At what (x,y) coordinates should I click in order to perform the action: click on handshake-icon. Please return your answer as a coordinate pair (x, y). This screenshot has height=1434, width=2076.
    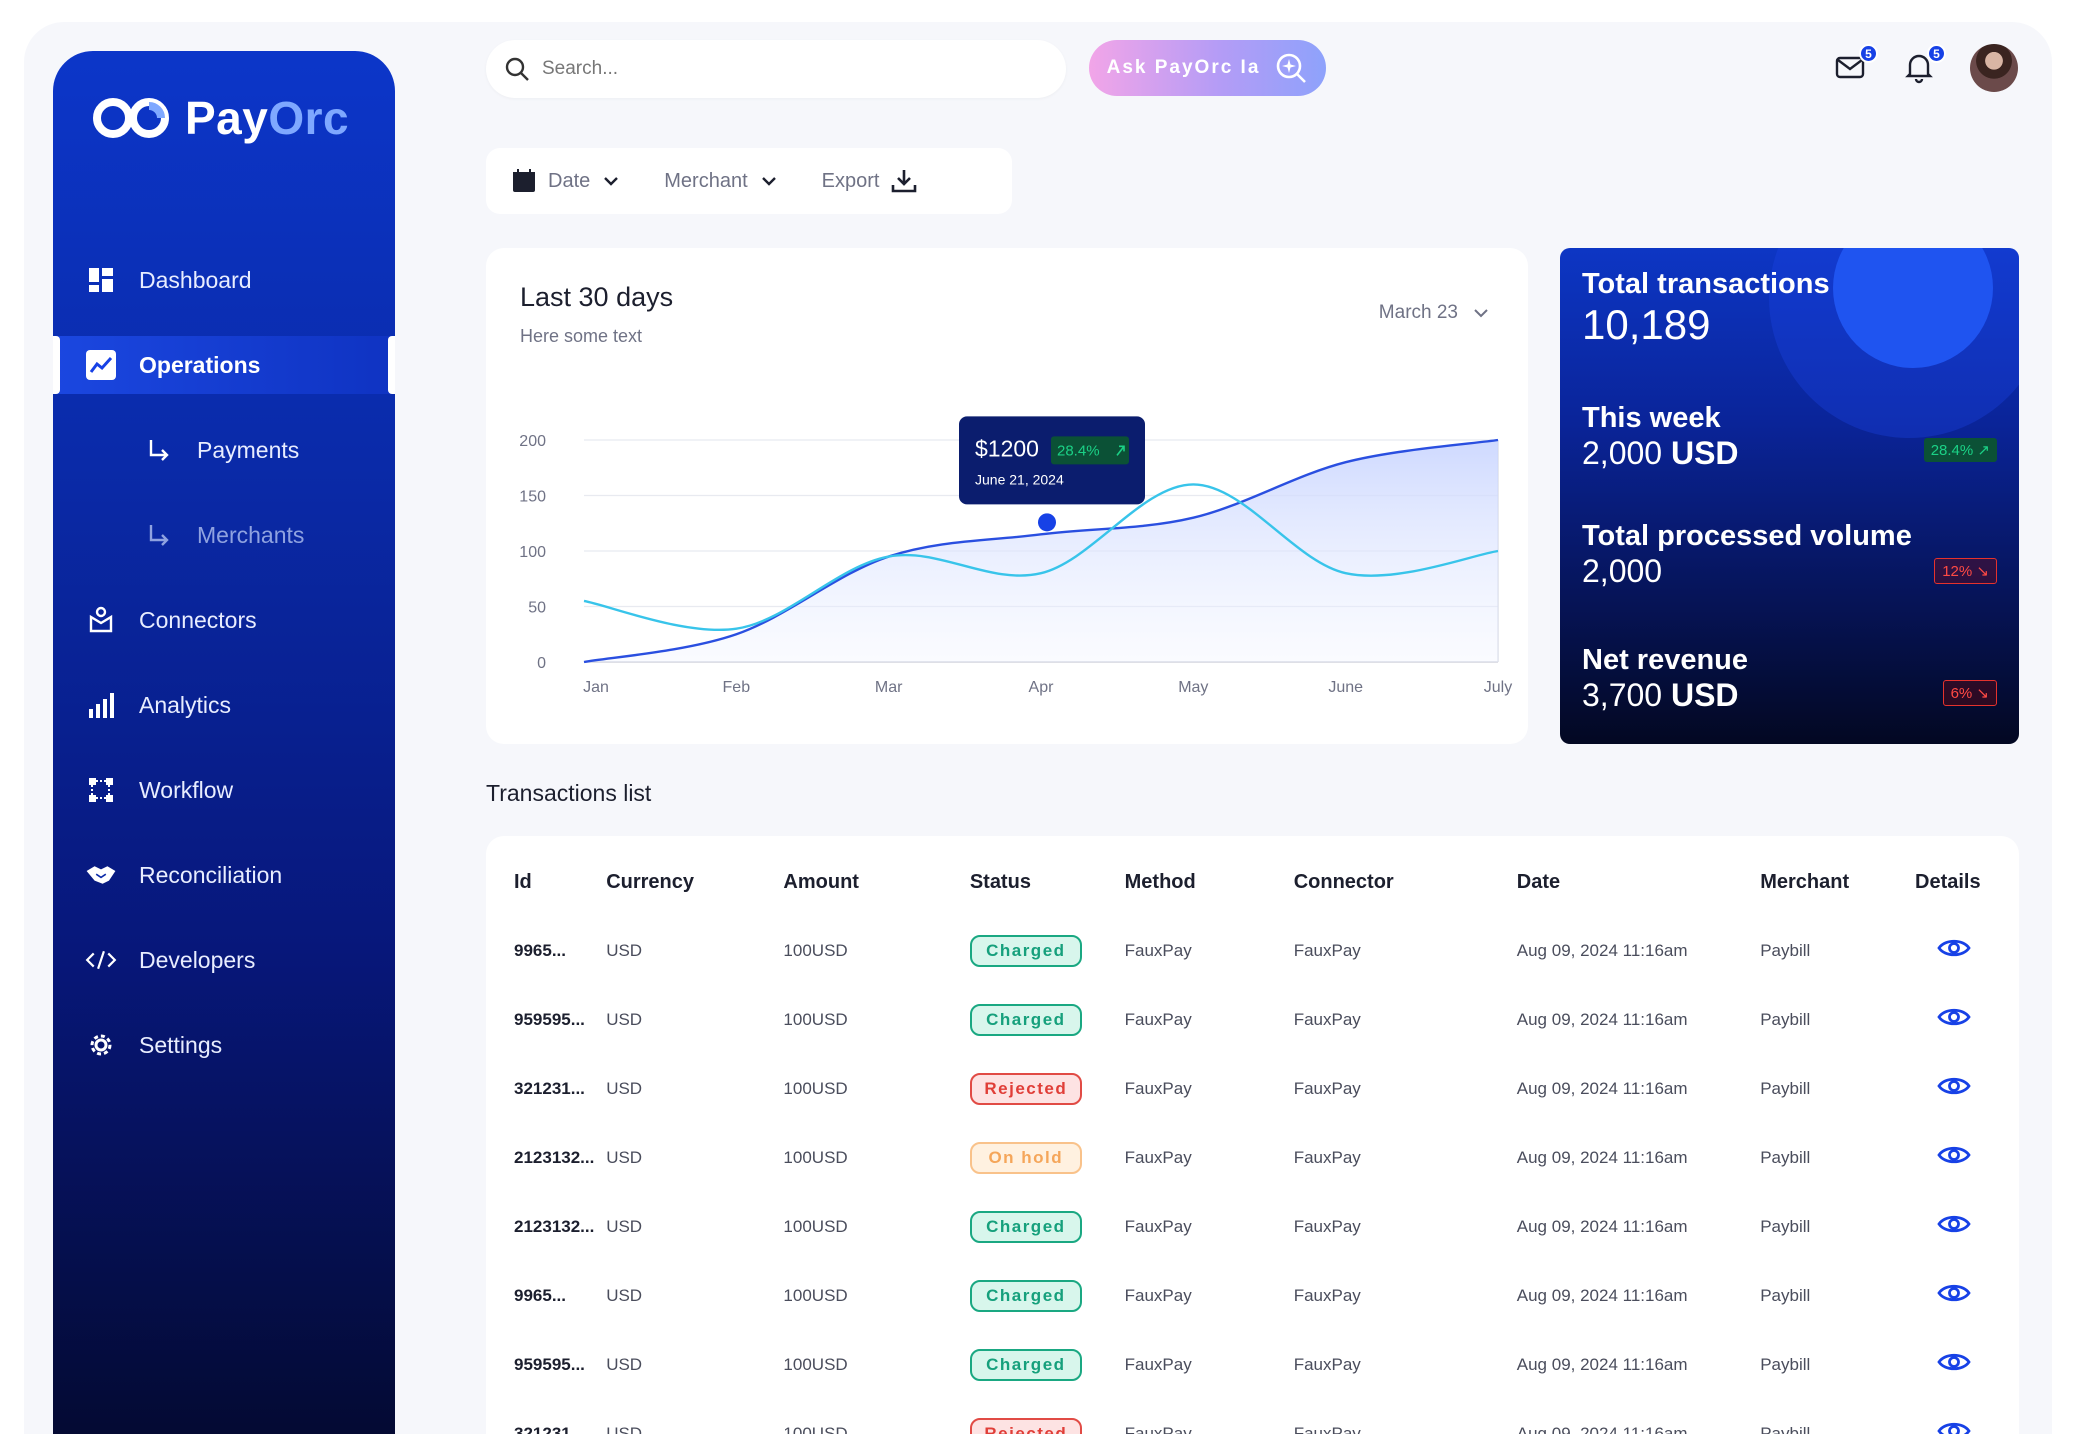
    Looking at the image, I should click on (101, 875).